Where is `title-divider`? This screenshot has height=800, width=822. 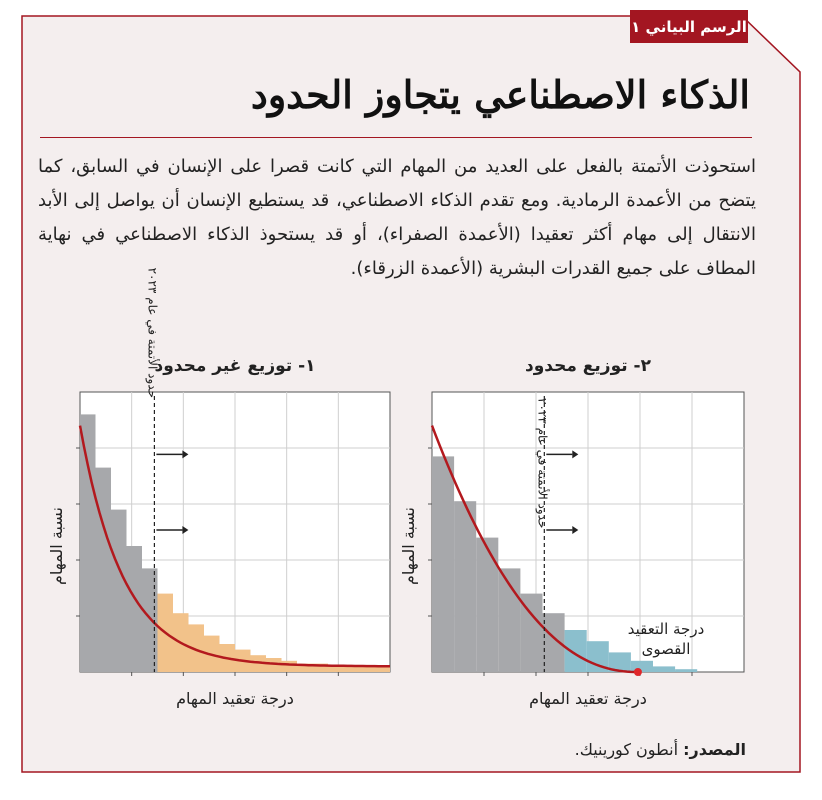
title-divider is located at coordinates (396, 137).